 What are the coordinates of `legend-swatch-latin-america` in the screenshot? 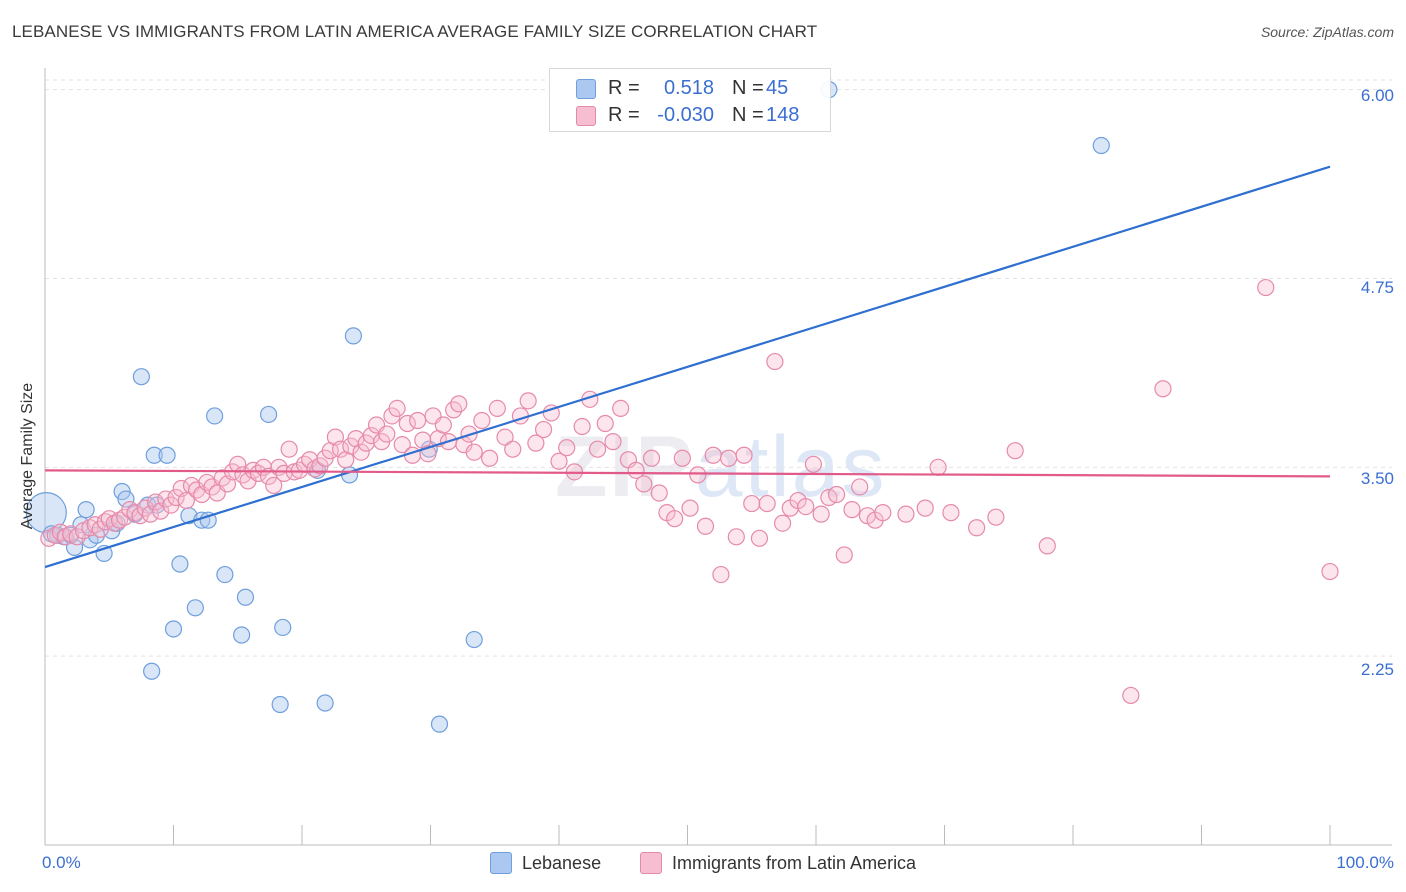 It's located at (651, 863).